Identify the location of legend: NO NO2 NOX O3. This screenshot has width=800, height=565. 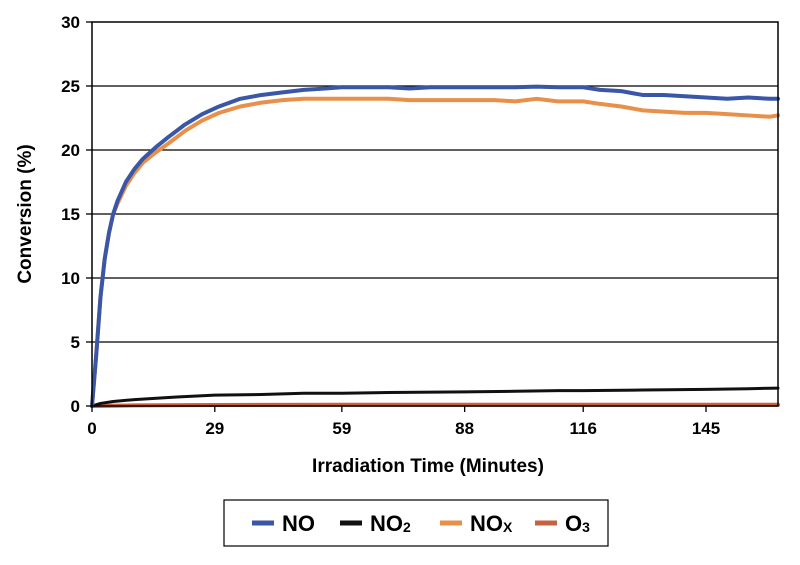
(416, 523).